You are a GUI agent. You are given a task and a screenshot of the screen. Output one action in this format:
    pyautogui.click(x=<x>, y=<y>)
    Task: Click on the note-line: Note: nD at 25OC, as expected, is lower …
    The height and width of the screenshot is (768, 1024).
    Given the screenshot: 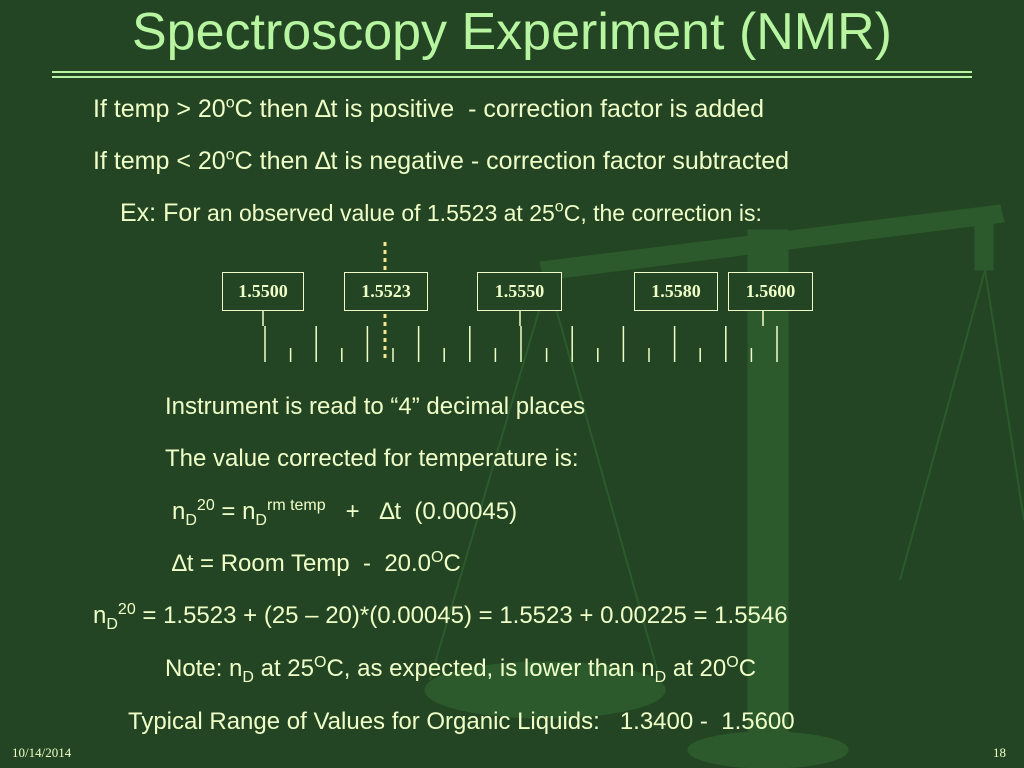 What is the action you would take?
    pyautogui.click(x=461, y=670)
    